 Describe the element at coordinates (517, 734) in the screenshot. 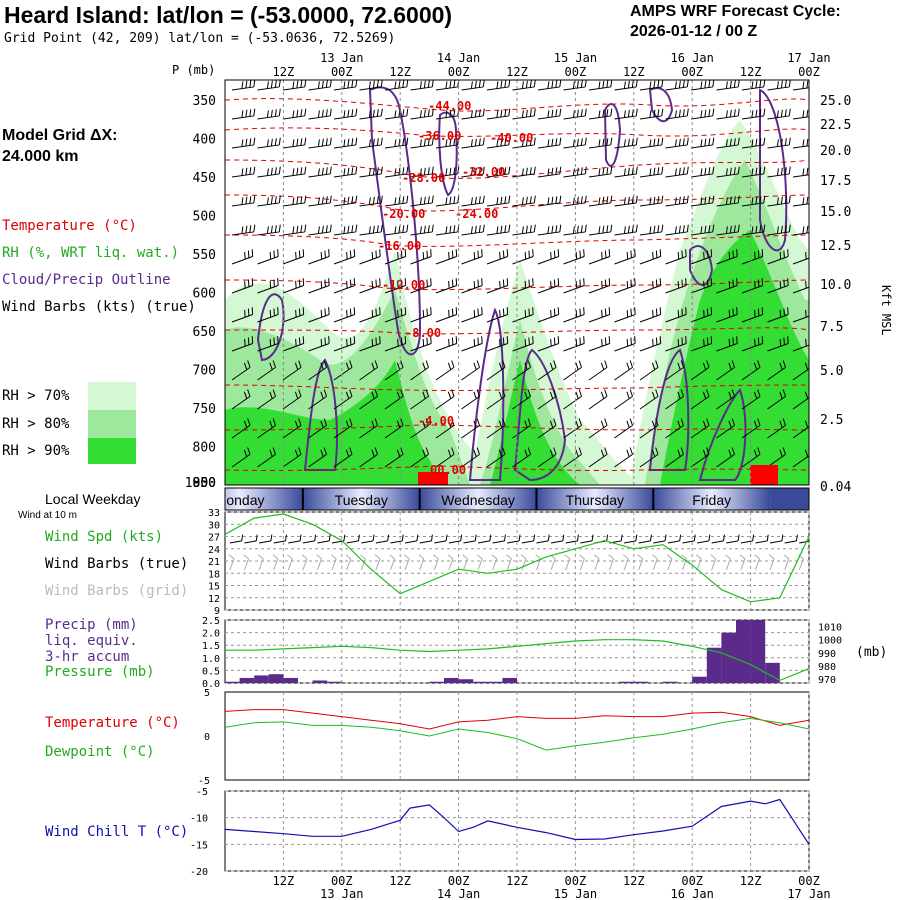

I see `dewpoint-line` at that location.